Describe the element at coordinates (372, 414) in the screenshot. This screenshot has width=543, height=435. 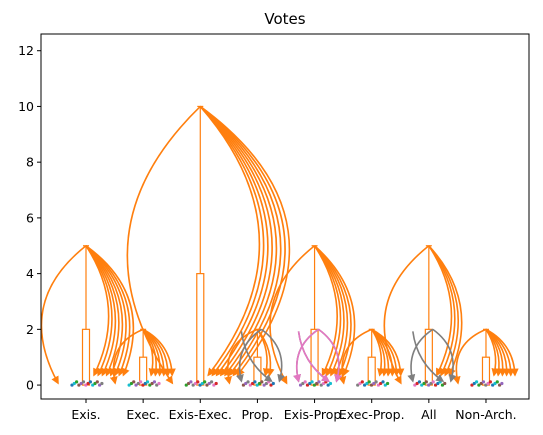
I see `x-tick-label-5: Exec-Prop.` at that location.